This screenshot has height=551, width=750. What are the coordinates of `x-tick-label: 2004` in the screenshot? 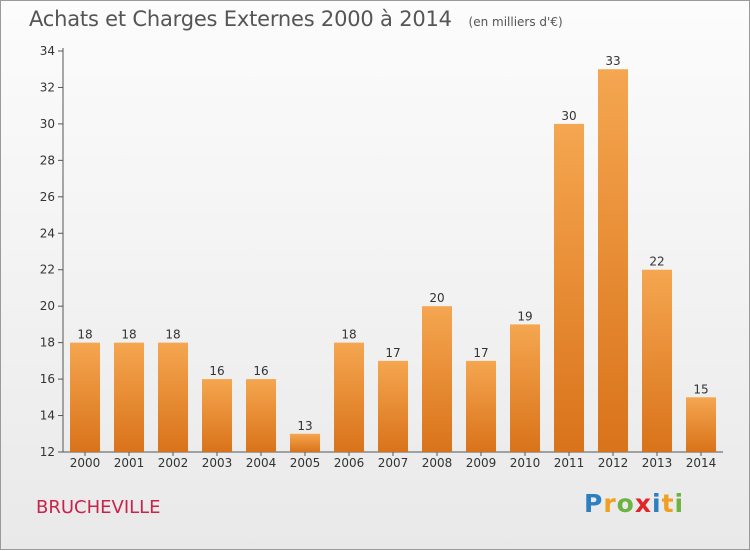 It's located at (261, 463).